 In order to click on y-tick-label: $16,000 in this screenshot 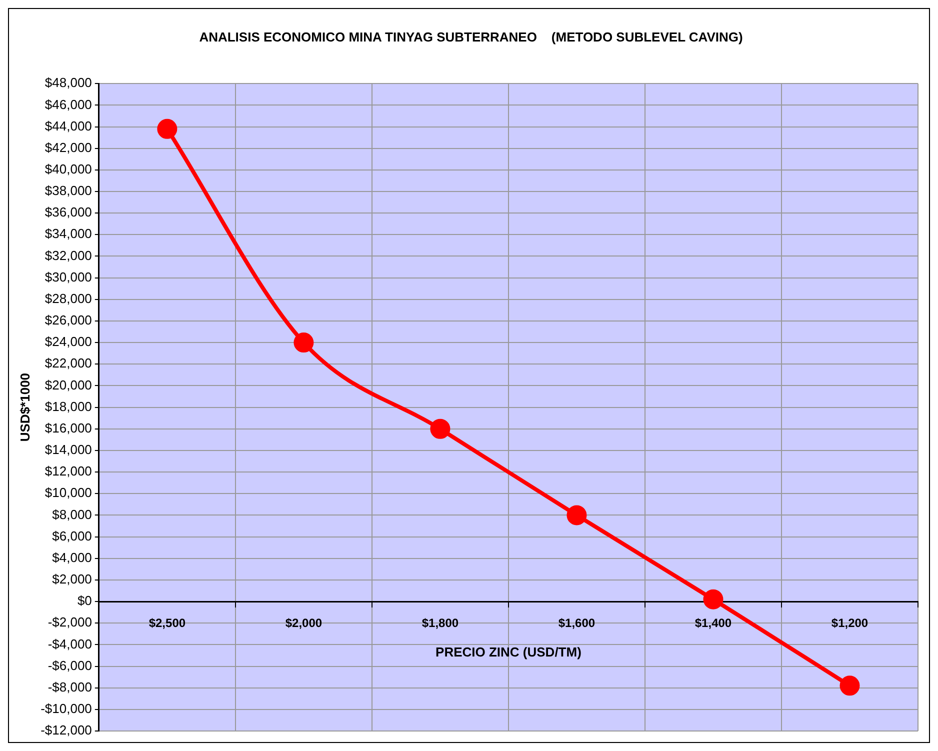, I will do `click(68, 428)`.